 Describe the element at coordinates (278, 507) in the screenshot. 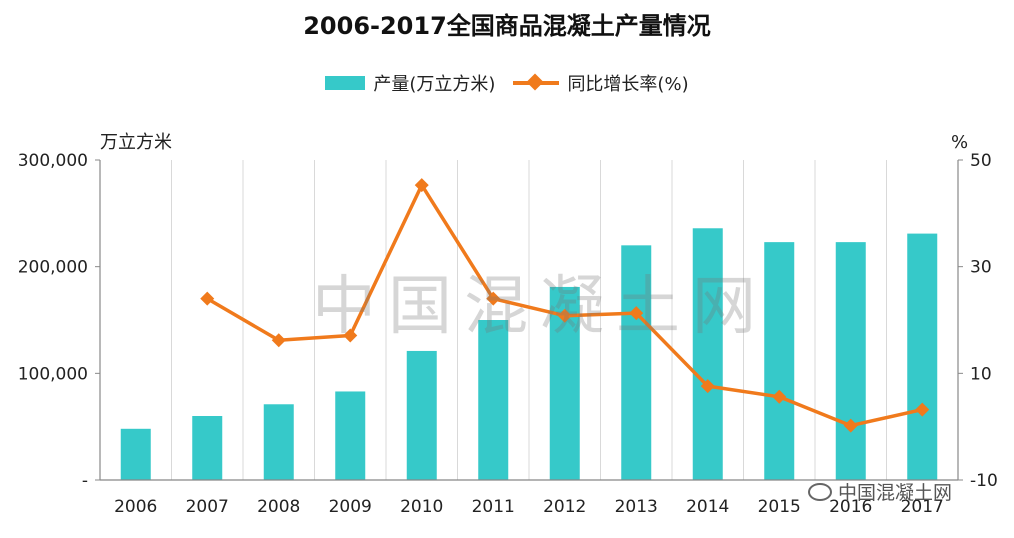

I see `x-tick-label: 2008` at that location.